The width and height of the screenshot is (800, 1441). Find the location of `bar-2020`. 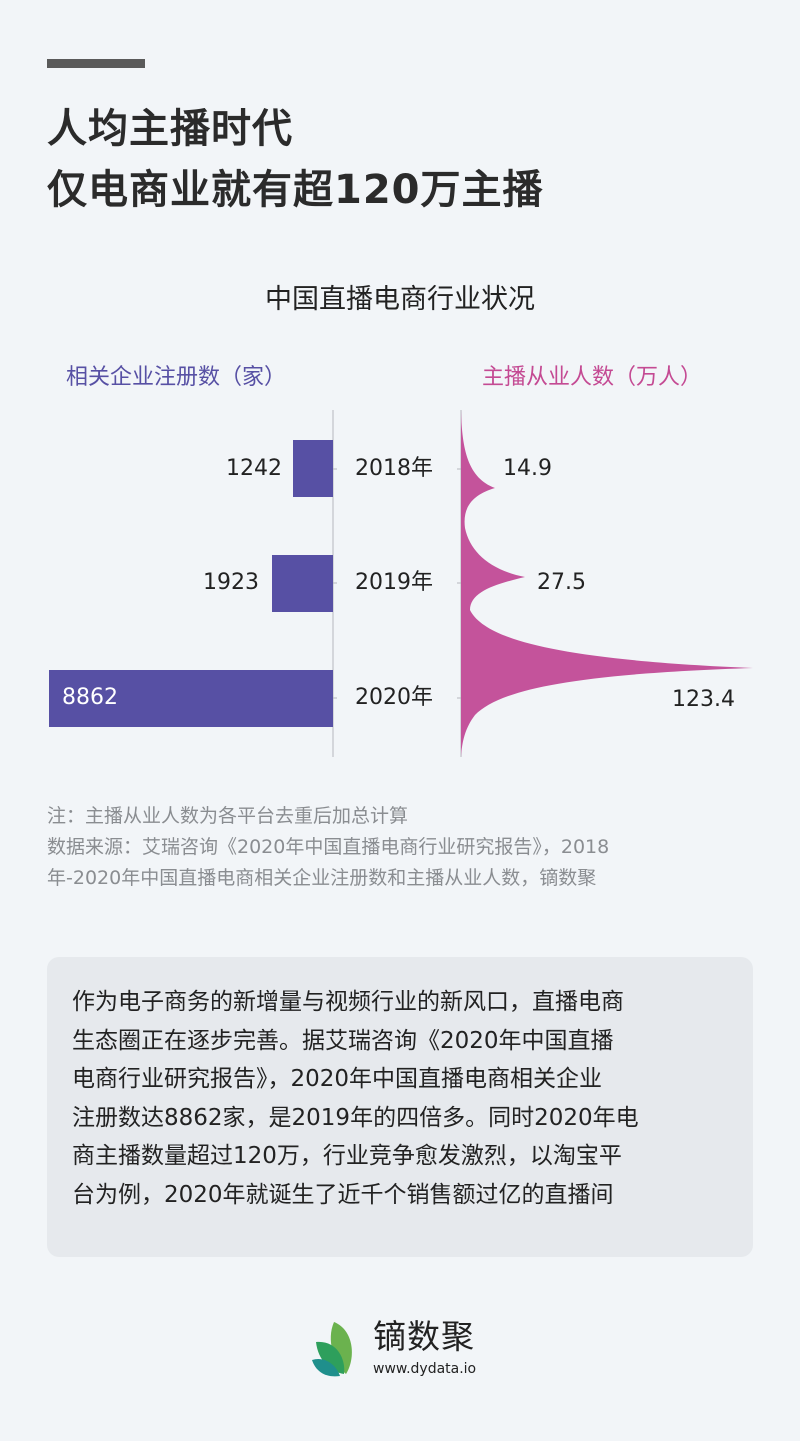

bar-2020 is located at coordinates (191, 698).